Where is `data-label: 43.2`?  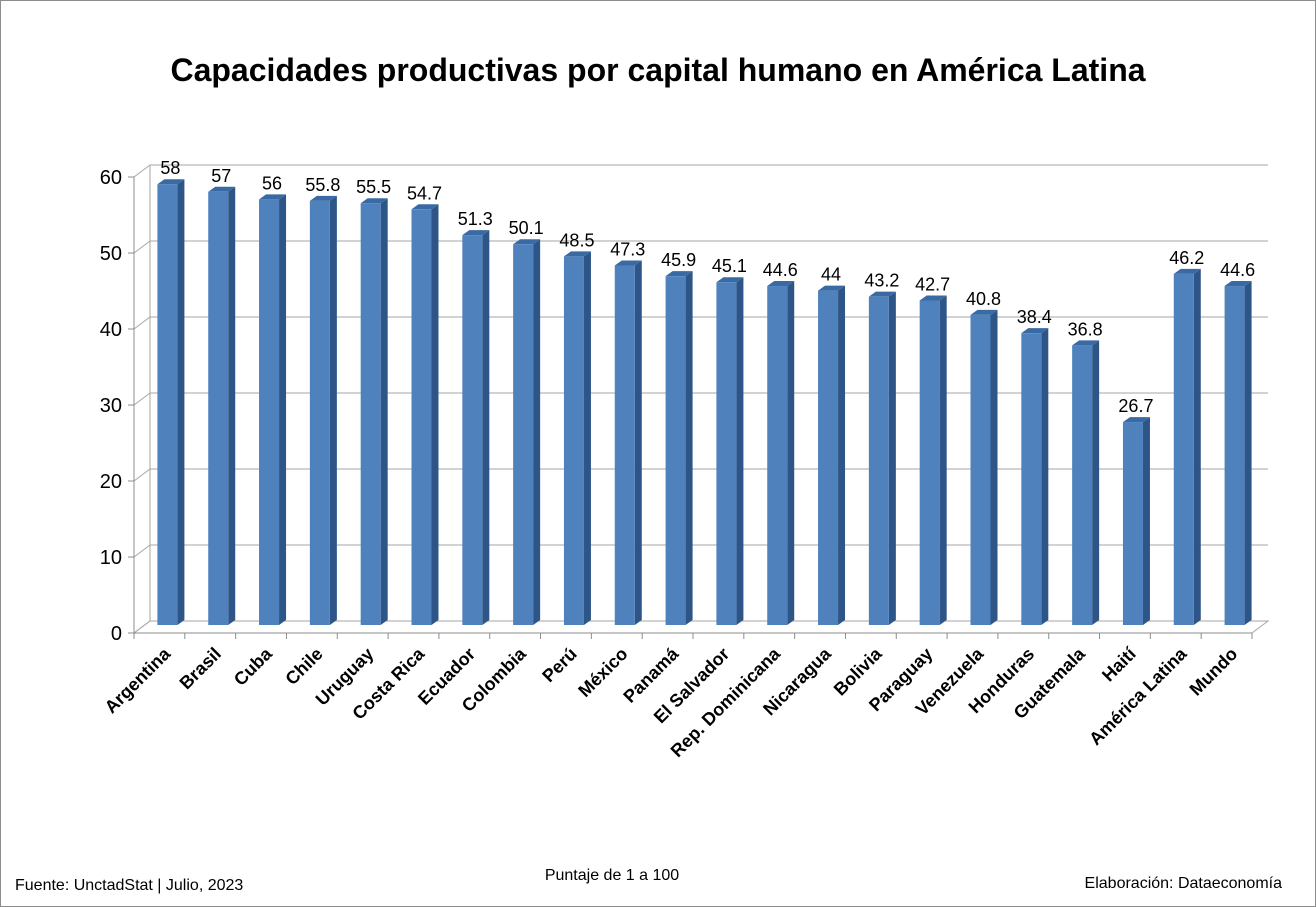 data-label: 43.2 is located at coordinates (881, 281).